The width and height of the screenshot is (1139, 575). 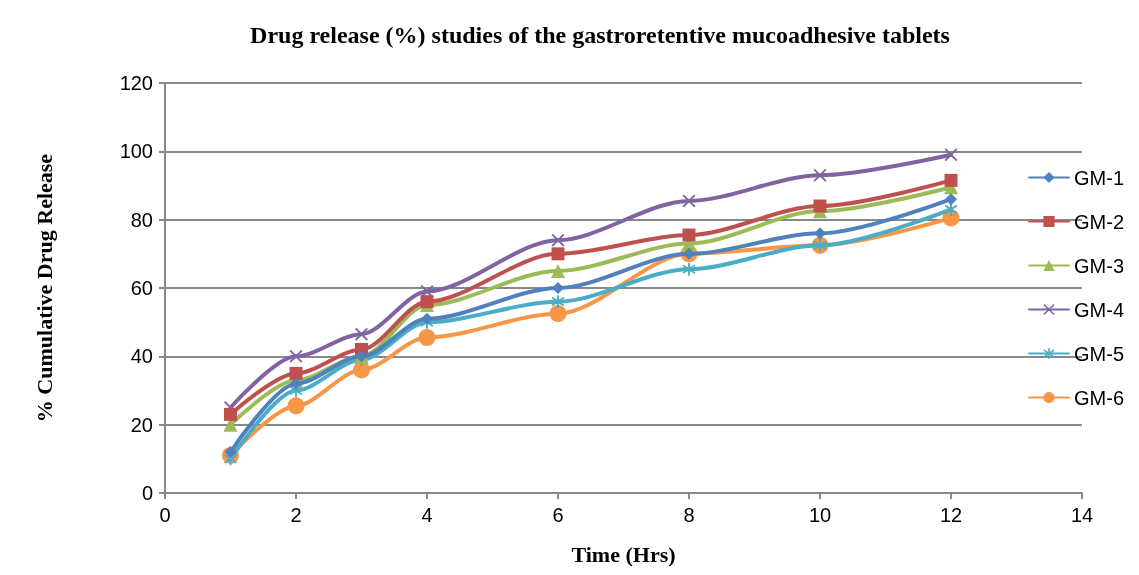 What do you see at coordinates (623, 554) in the screenshot?
I see `x-axis-title: Time (Hrs)` at bounding box center [623, 554].